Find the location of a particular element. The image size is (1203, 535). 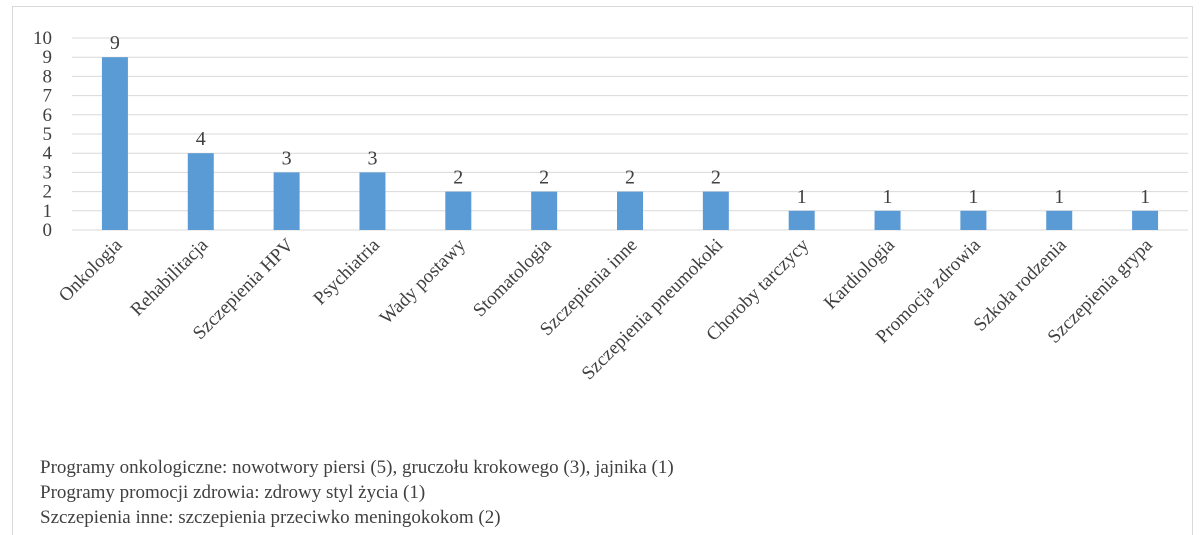

x-tick-label-0: Onkologia is located at coordinates (91, 270).